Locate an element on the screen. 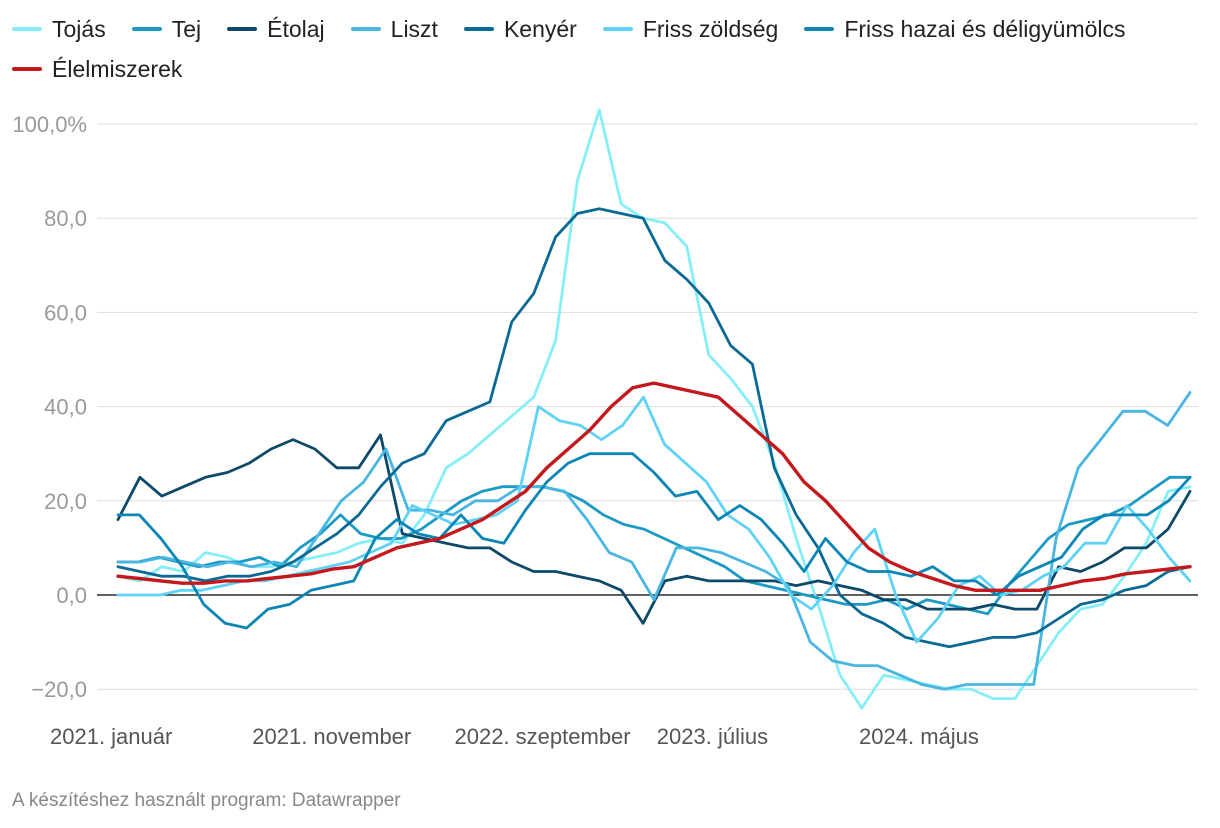  legend-item: Friss hazai és déligyümölcs is located at coordinates (965, 29).